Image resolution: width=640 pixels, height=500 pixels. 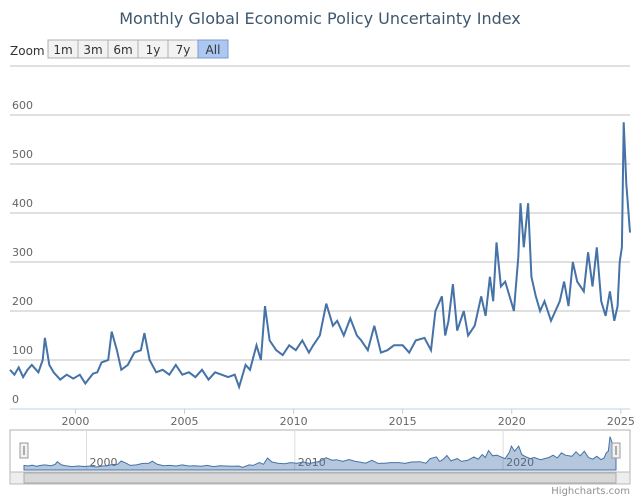 I want to click on zoom-button-label: 3m, so click(x=92, y=50).